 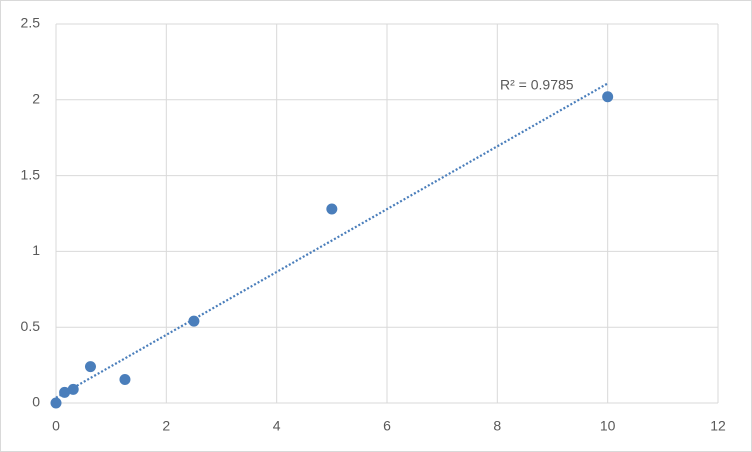 What do you see at coordinates (608, 426) in the screenshot?
I see `x-tick-label: 10` at bounding box center [608, 426].